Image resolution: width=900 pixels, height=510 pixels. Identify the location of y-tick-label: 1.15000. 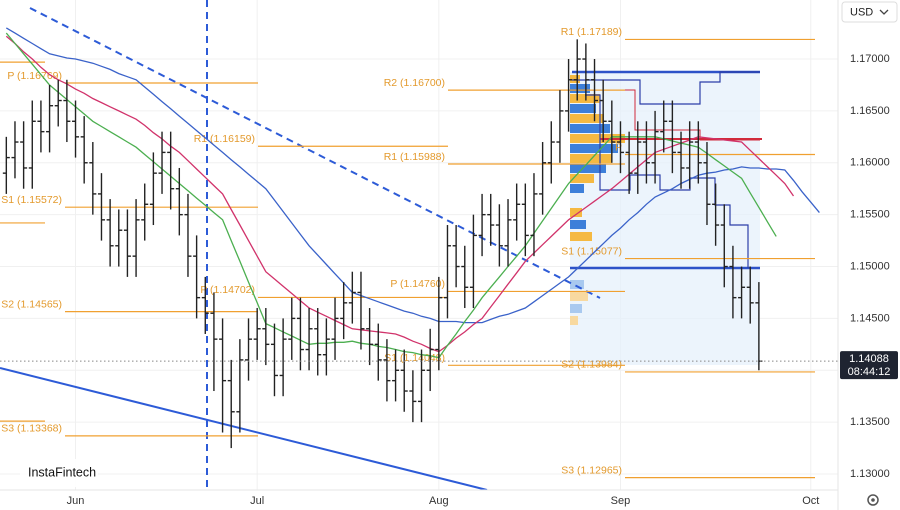
(870, 266).